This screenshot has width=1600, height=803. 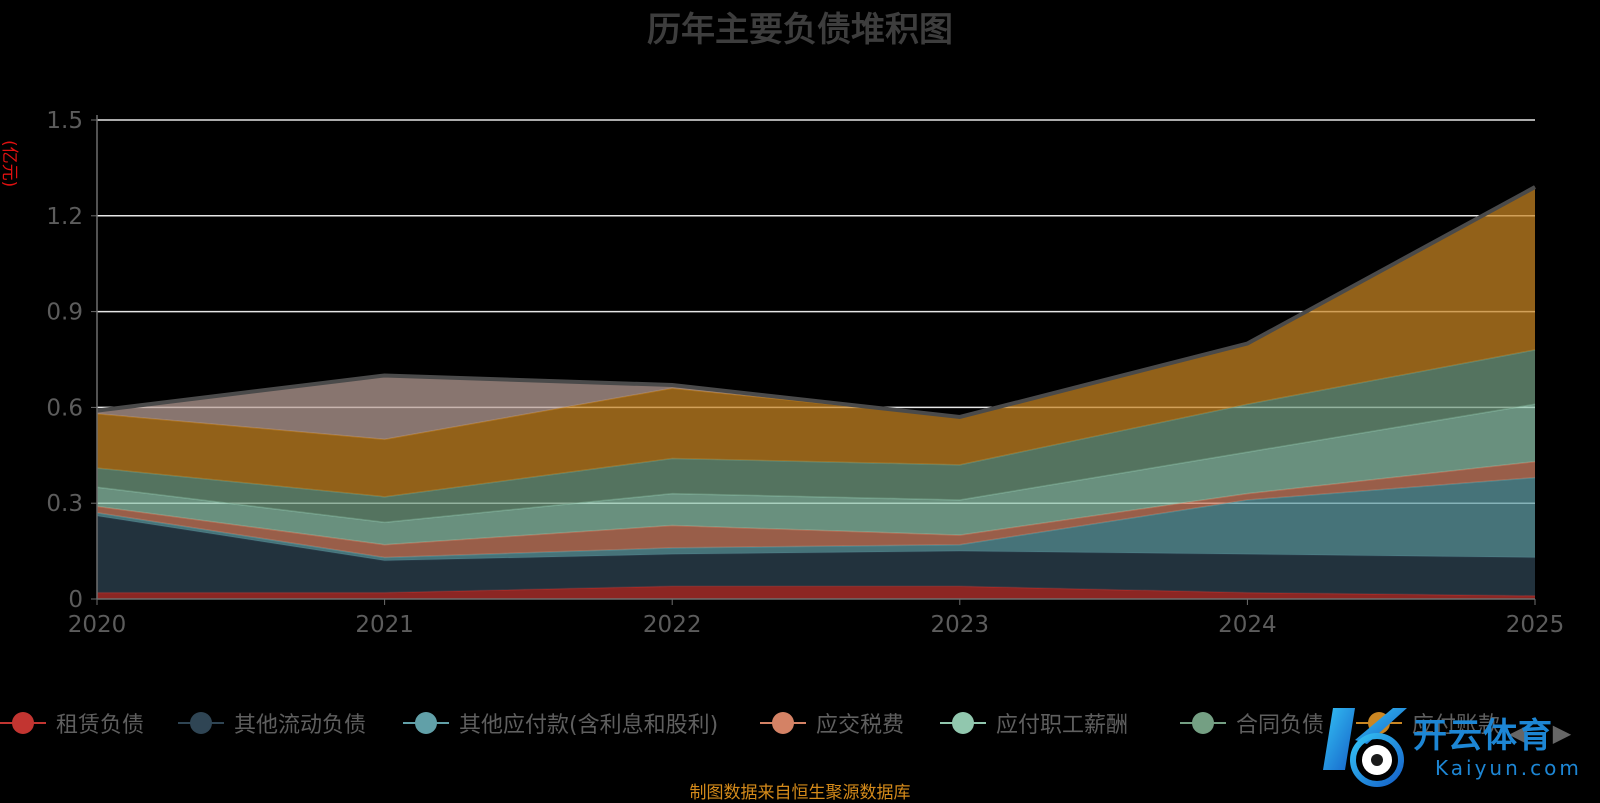 What do you see at coordinates (672, 625) in the screenshot?
I see `x-tick-label: 2022` at bounding box center [672, 625].